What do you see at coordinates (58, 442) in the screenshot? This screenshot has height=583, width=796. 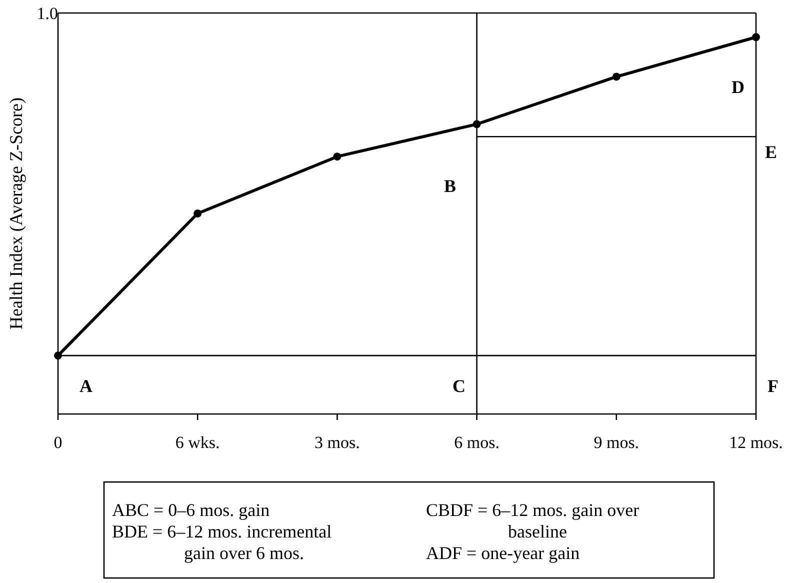 I see `x-tick-label: 0` at bounding box center [58, 442].